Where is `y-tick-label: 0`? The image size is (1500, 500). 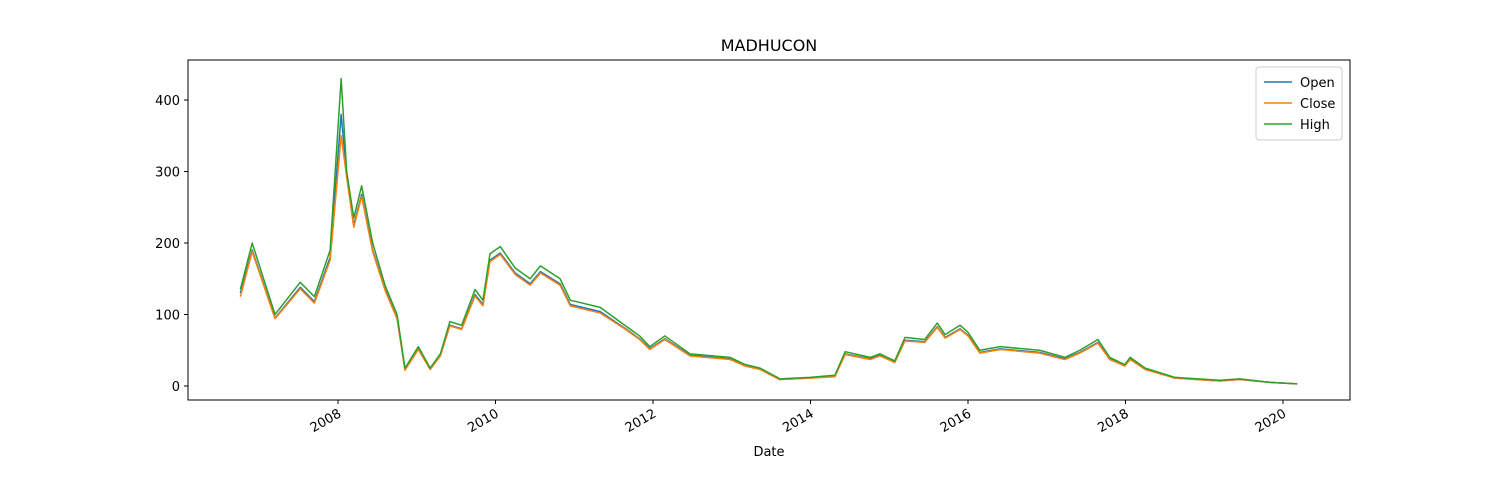 y-tick-label: 0 is located at coordinates (176, 387).